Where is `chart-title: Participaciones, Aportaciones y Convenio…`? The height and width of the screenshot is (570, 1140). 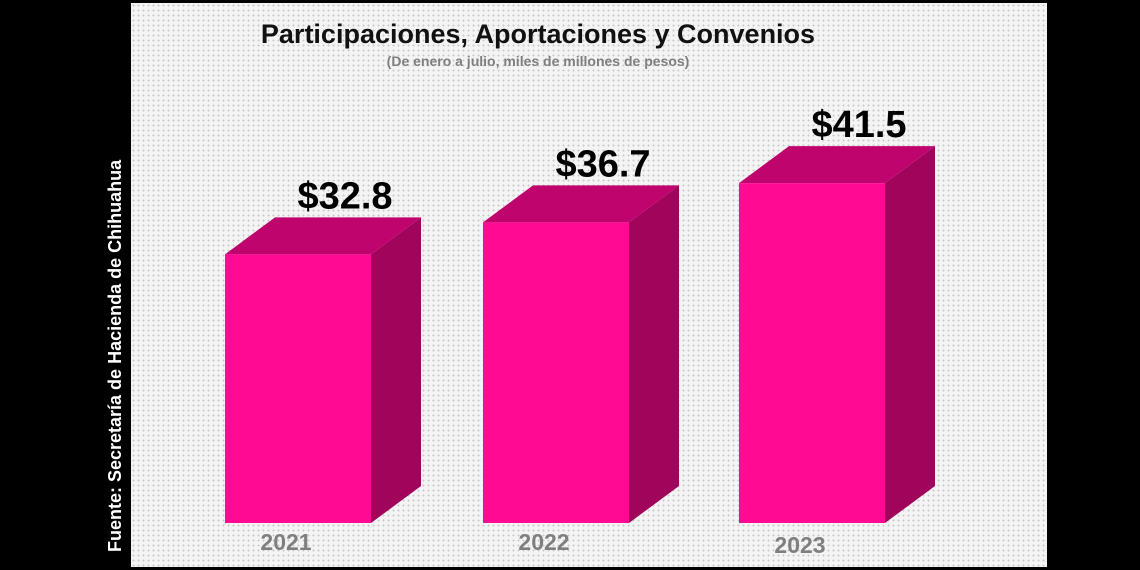
chart-title: Participaciones, Aportaciones y Convenio… is located at coordinates (538, 34).